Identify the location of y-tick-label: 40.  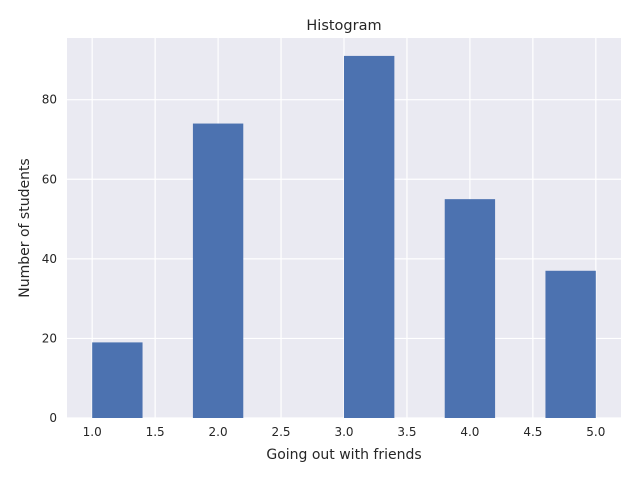
(49, 259).